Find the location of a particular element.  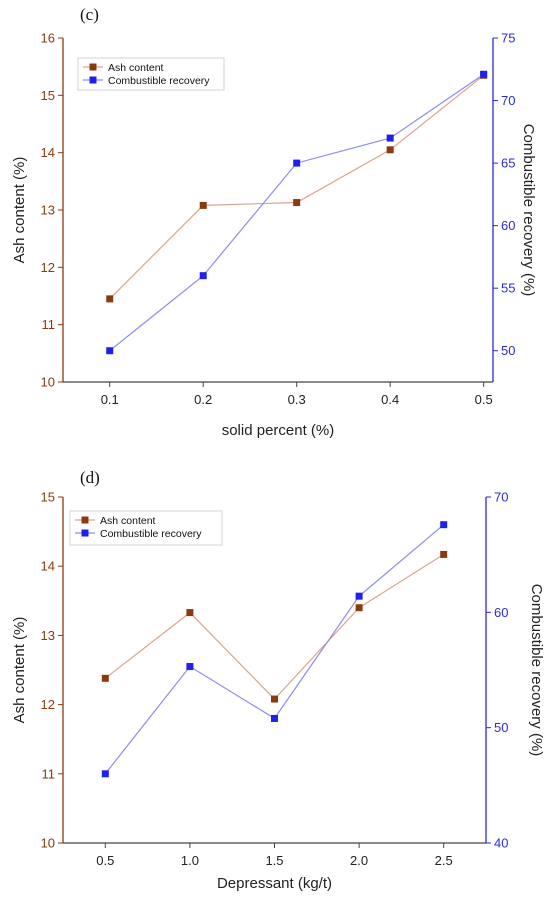

x-tick-label: 1.0 is located at coordinates (190, 860).